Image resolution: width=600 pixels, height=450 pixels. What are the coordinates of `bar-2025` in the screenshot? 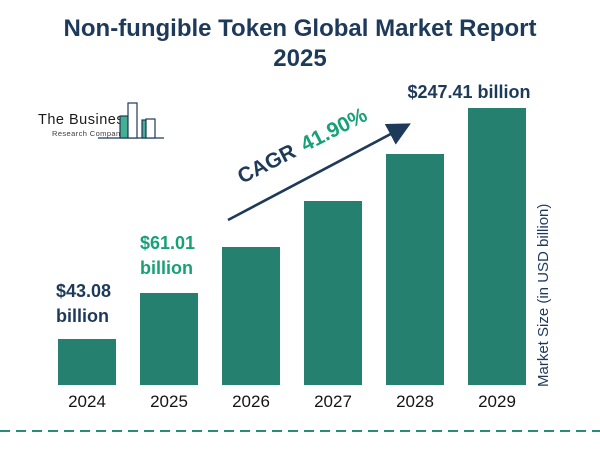 It's located at (169, 339).